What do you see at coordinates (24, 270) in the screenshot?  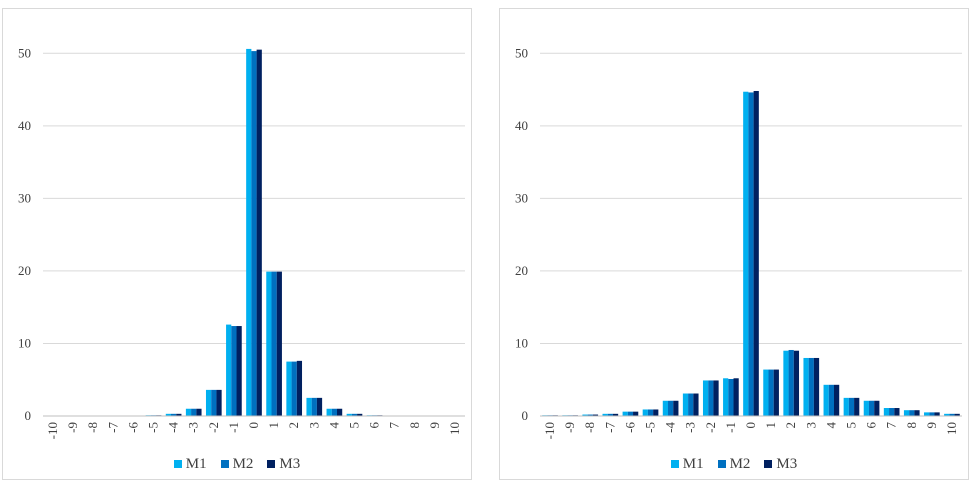 I see `y-tick-label: 20` at bounding box center [24, 270].